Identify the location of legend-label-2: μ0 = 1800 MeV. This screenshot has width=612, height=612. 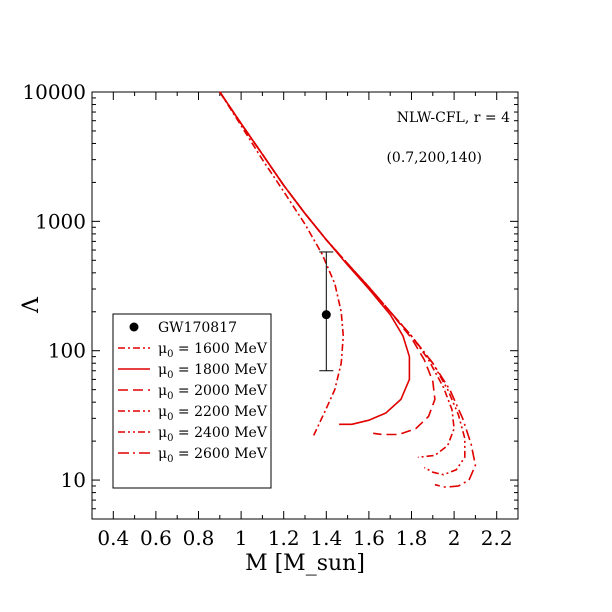
(213, 371).